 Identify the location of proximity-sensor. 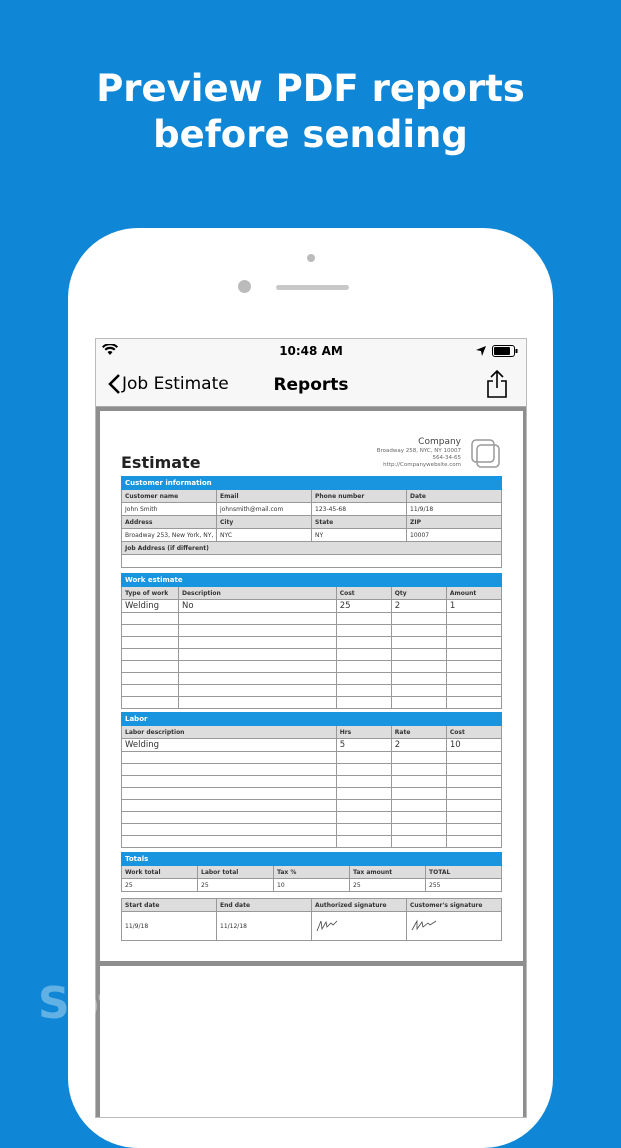
(311, 258).